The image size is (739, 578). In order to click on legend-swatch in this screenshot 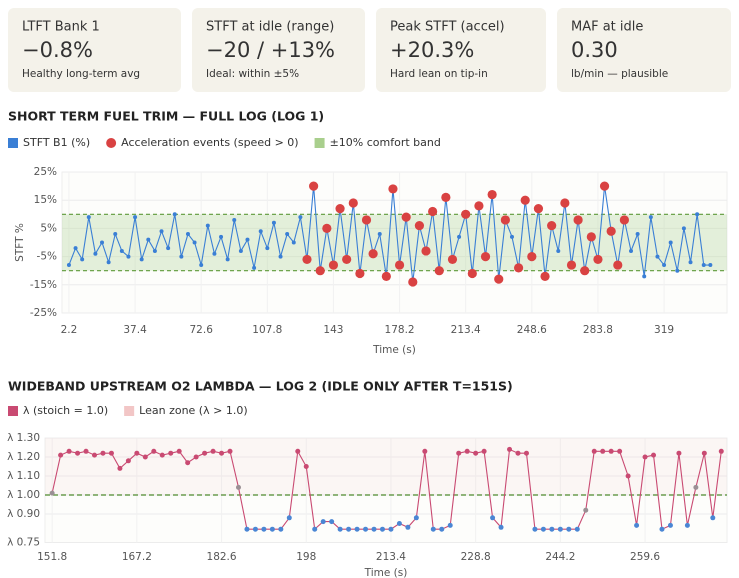, I will do `click(319, 143)`.